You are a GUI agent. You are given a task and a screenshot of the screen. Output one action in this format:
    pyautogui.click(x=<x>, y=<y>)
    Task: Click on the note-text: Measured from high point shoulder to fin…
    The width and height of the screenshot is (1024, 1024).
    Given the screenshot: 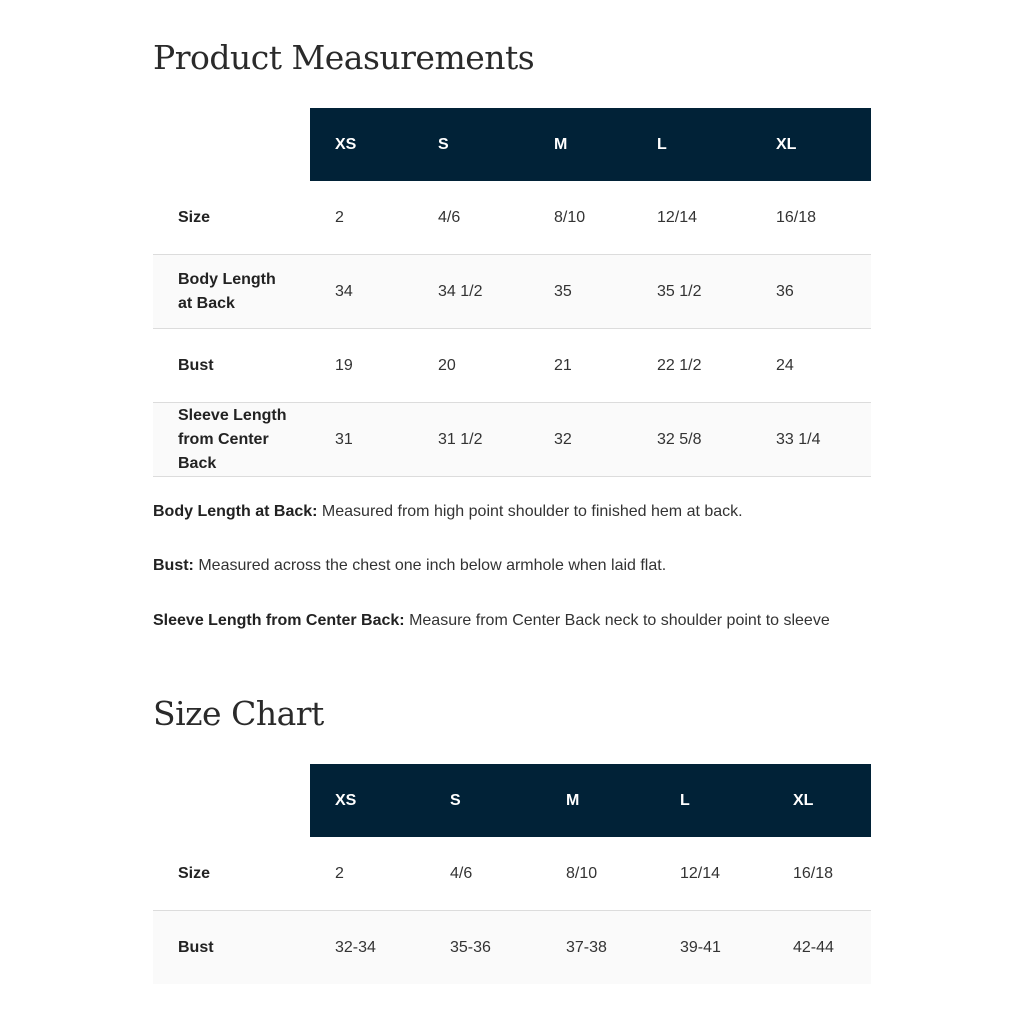 What is the action you would take?
    pyautogui.click(x=530, y=511)
    